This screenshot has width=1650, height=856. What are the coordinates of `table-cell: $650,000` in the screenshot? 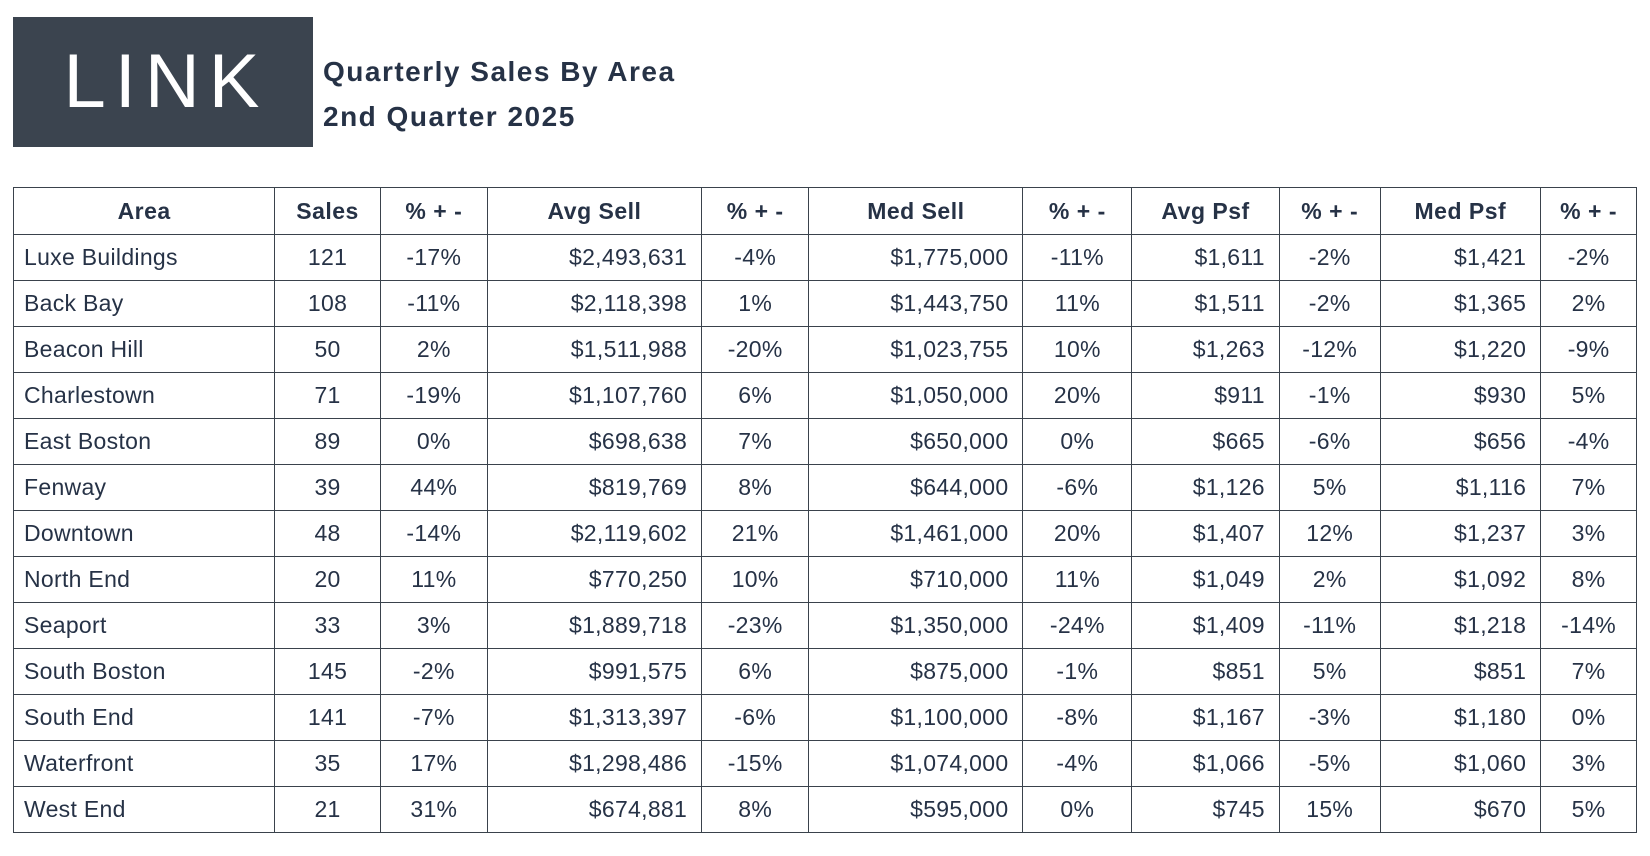 It's located at (916, 441).